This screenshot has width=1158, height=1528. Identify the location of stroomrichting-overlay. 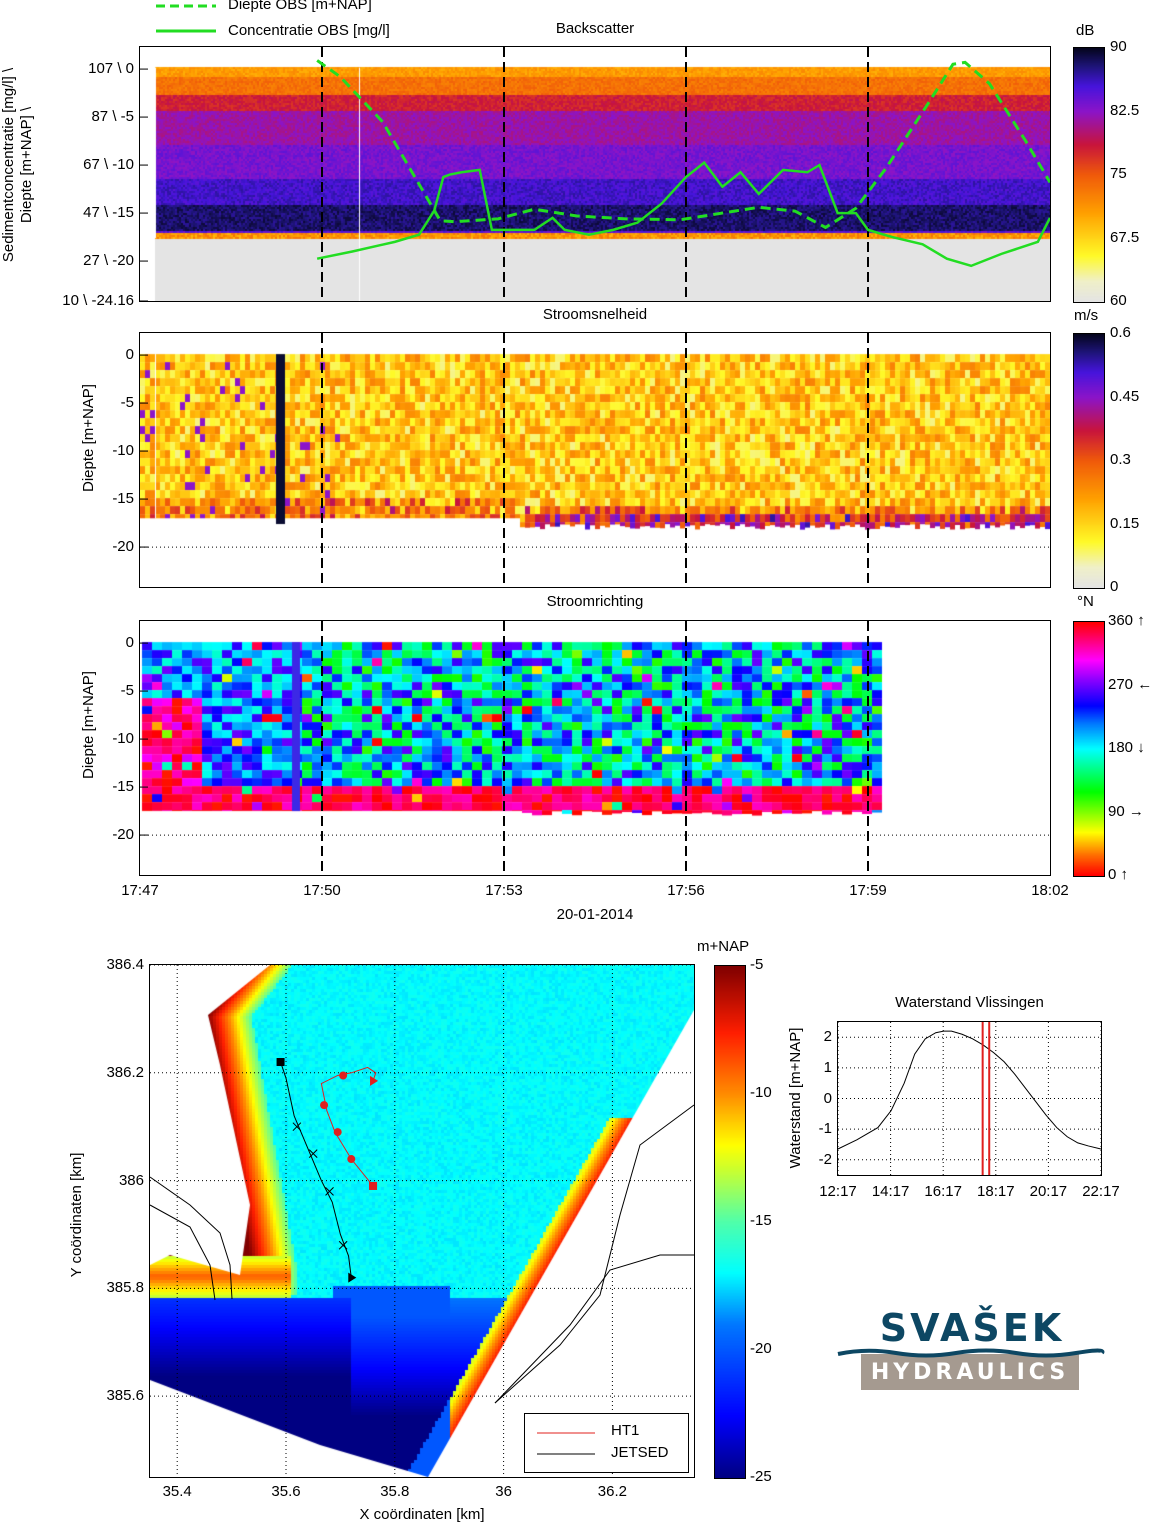
(595, 748).